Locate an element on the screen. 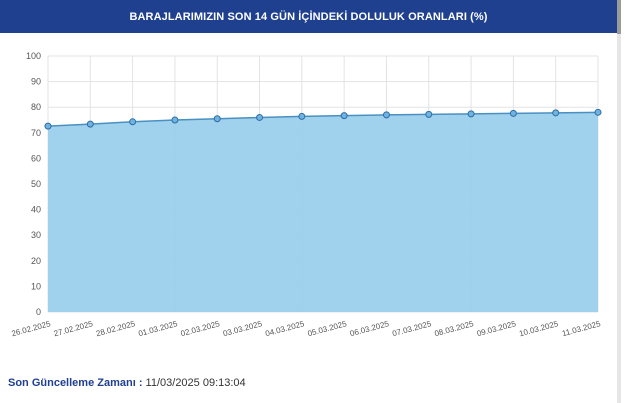 This screenshot has width=640, height=403. x-tick-label: 01.03.2025 is located at coordinates (158, 328).